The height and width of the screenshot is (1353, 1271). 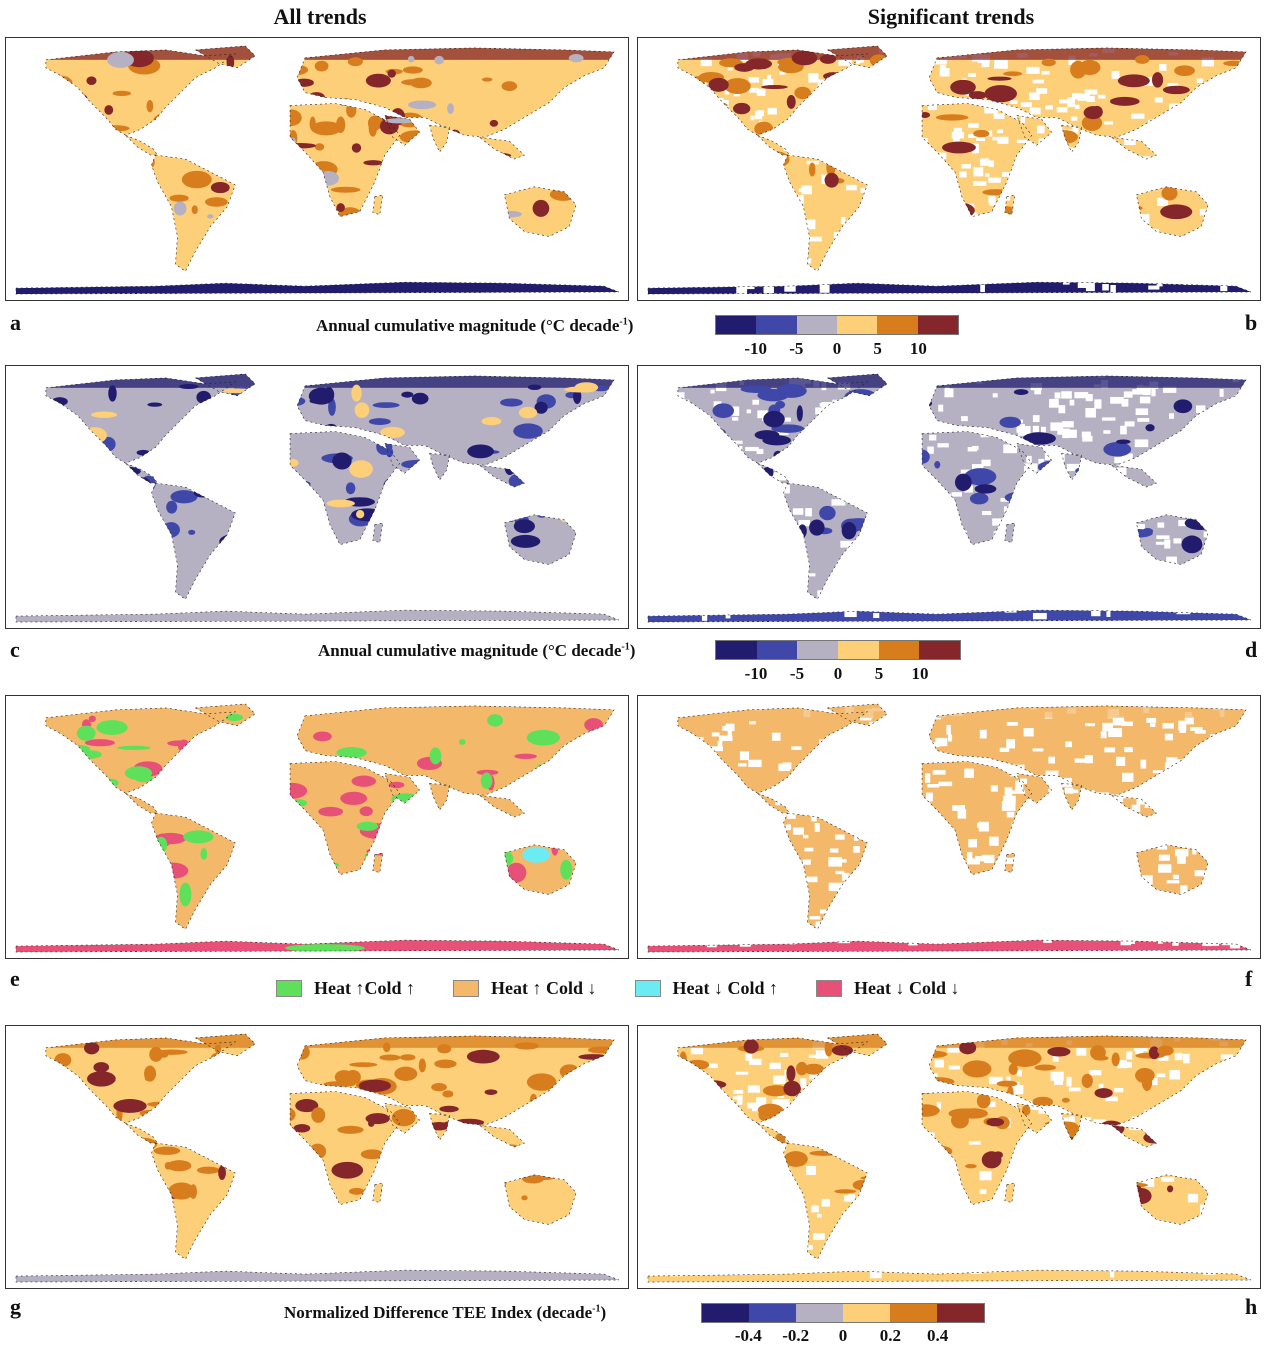 I want to click on continent-eurasia, so click(x=456, y=92).